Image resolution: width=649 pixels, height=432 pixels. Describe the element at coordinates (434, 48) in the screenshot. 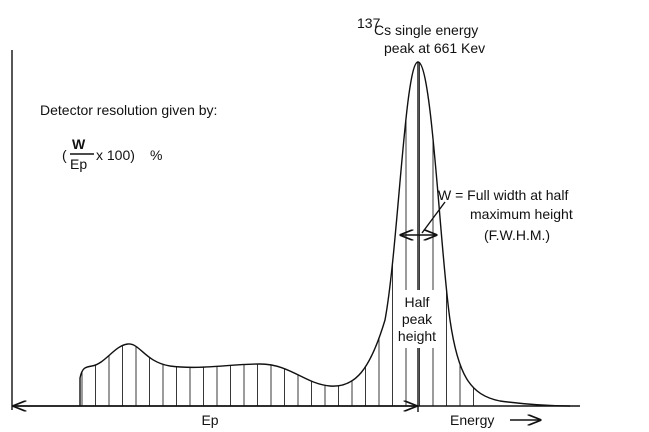

I see `peak-label: peak at 661 Kev` at that location.